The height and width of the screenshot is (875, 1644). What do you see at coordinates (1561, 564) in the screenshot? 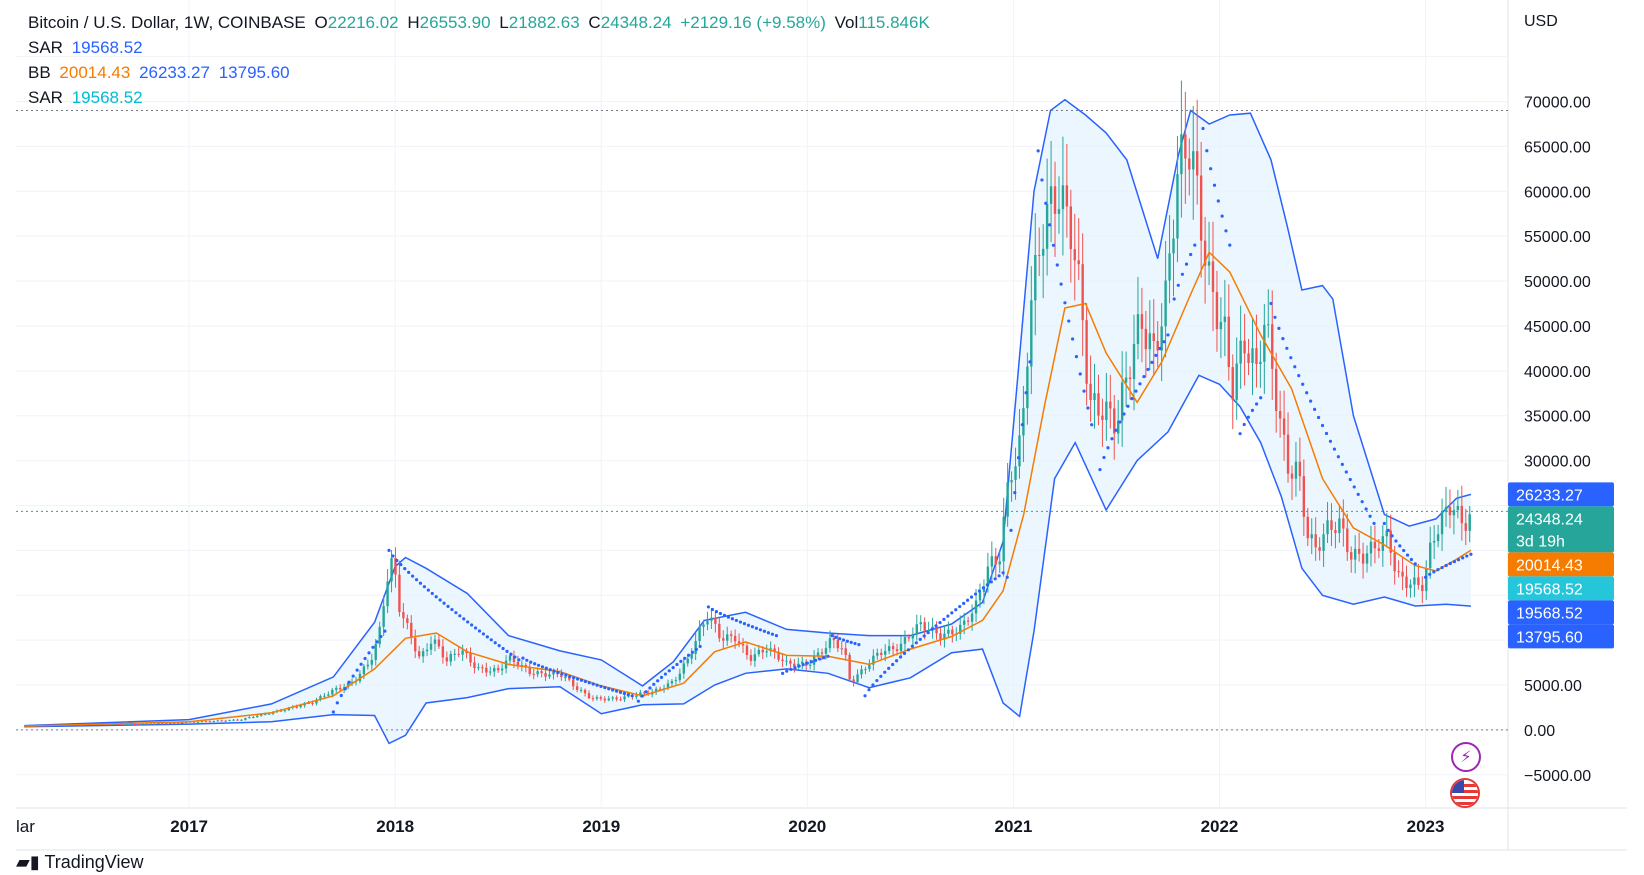
I see `price-label-badge` at bounding box center [1561, 564].